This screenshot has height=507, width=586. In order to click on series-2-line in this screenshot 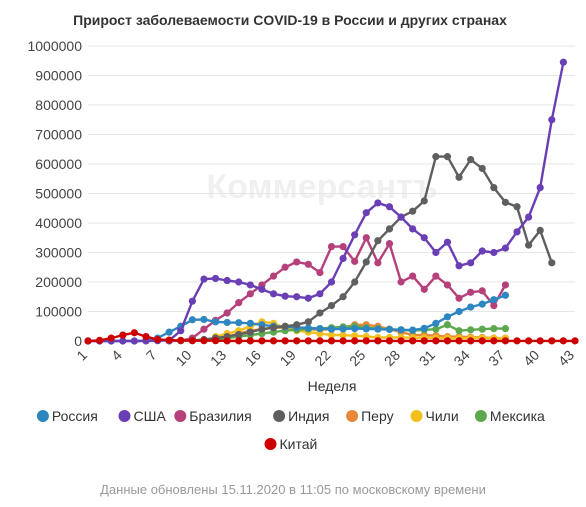, I will do `click(338, 289)`.